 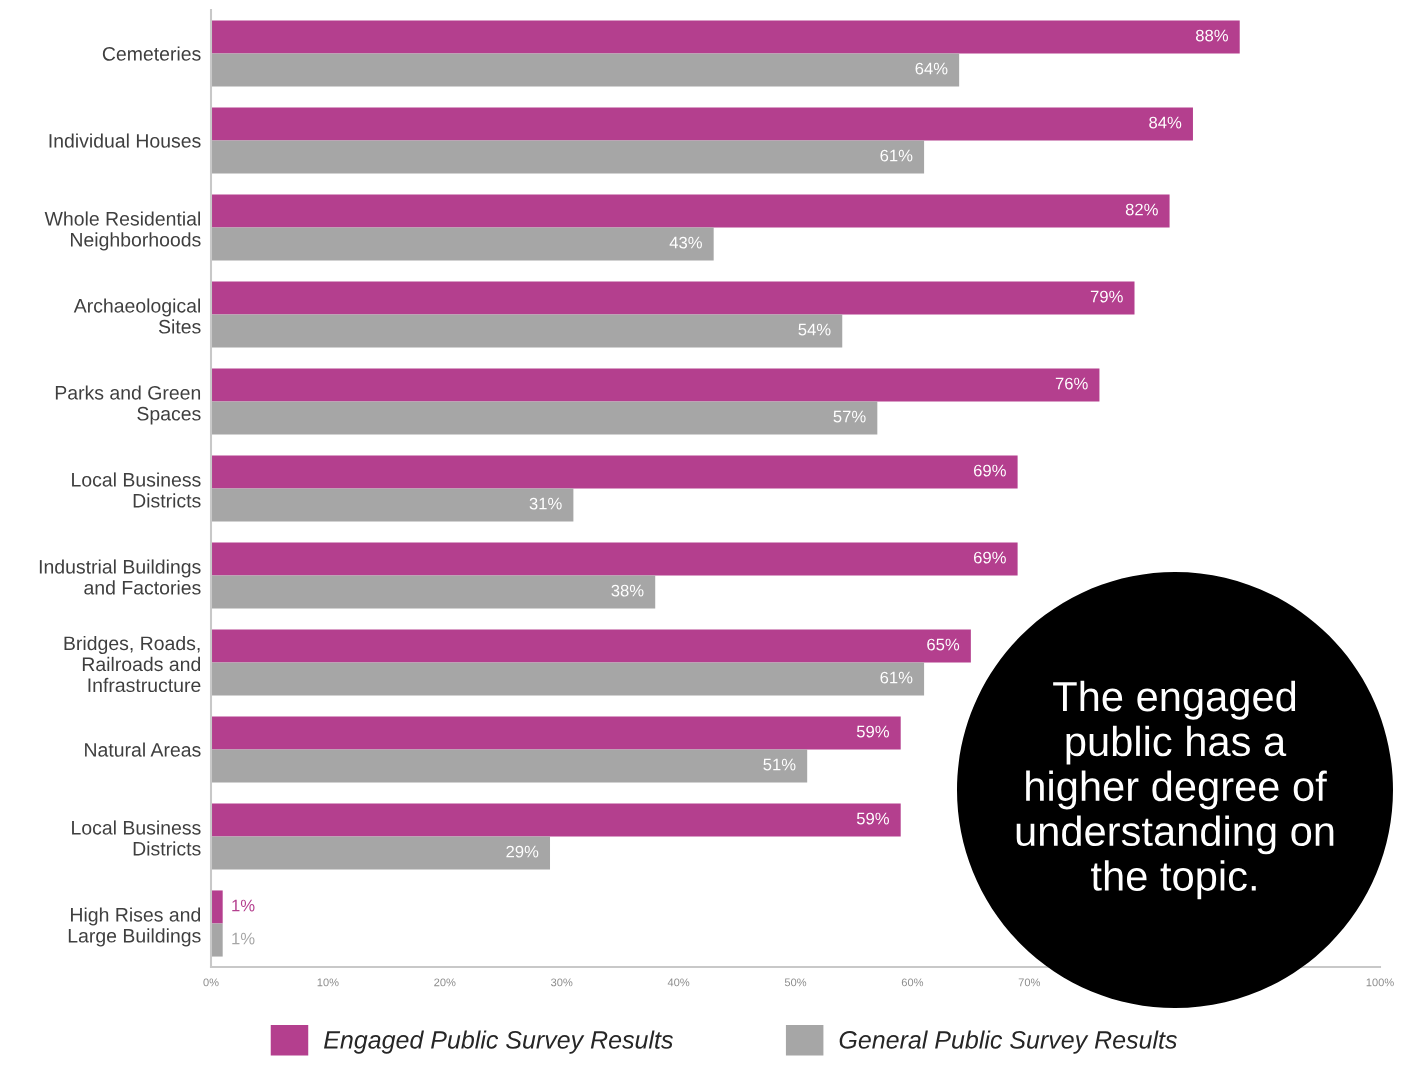 What do you see at coordinates (912, 982) in the screenshot?
I see `x-tick-label: 60%` at bounding box center [912, 982].